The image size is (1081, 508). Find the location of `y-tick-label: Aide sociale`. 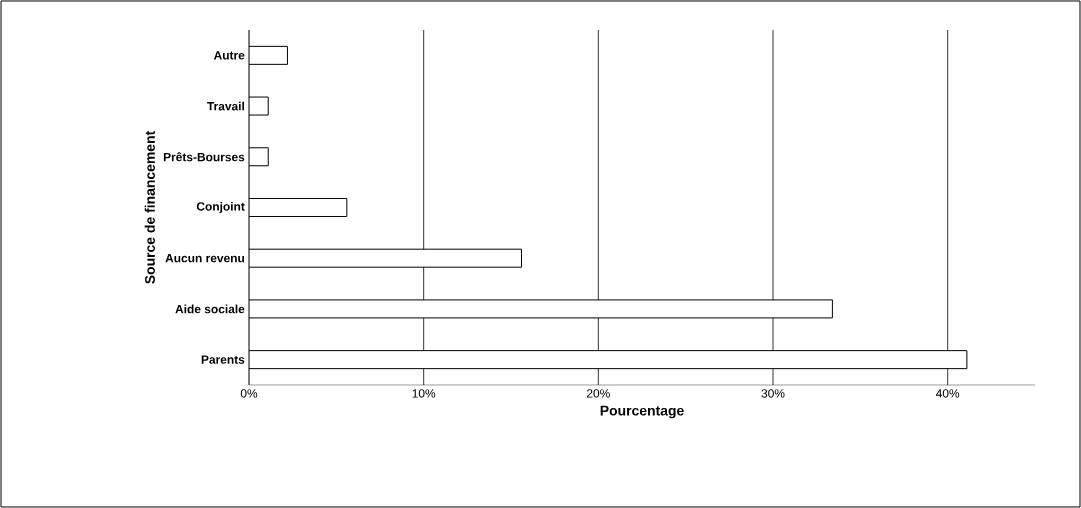

y-tick-label: Aide sociale is located at coordinates (210, 309).